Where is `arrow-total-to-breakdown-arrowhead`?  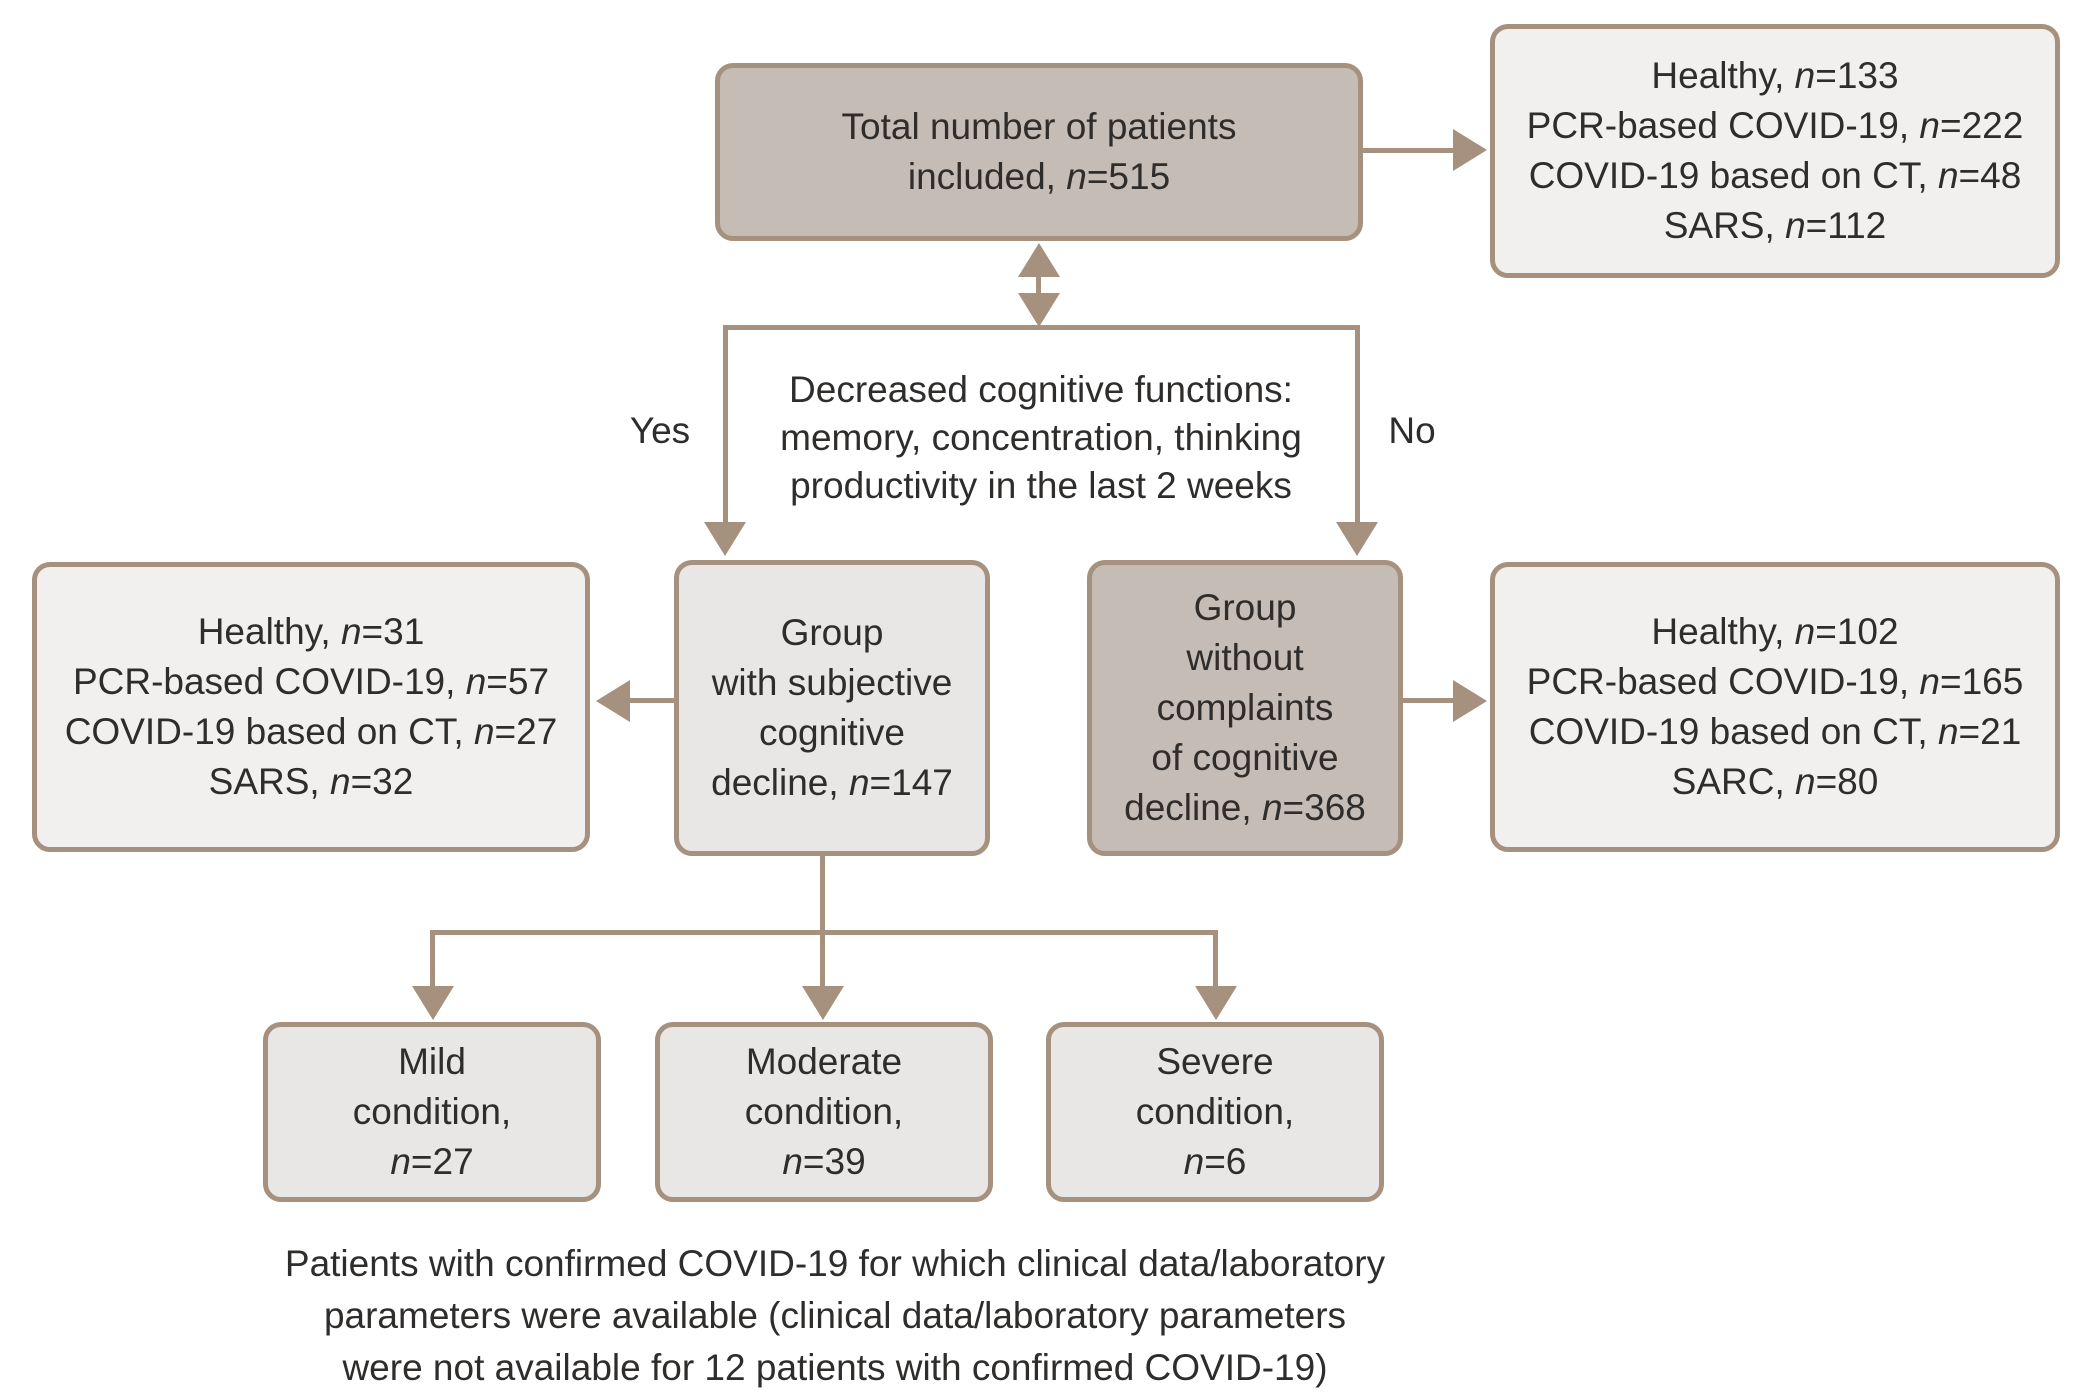
arrow-total-to-breakdown-arrowhead is located at coordinates (1470, 150).